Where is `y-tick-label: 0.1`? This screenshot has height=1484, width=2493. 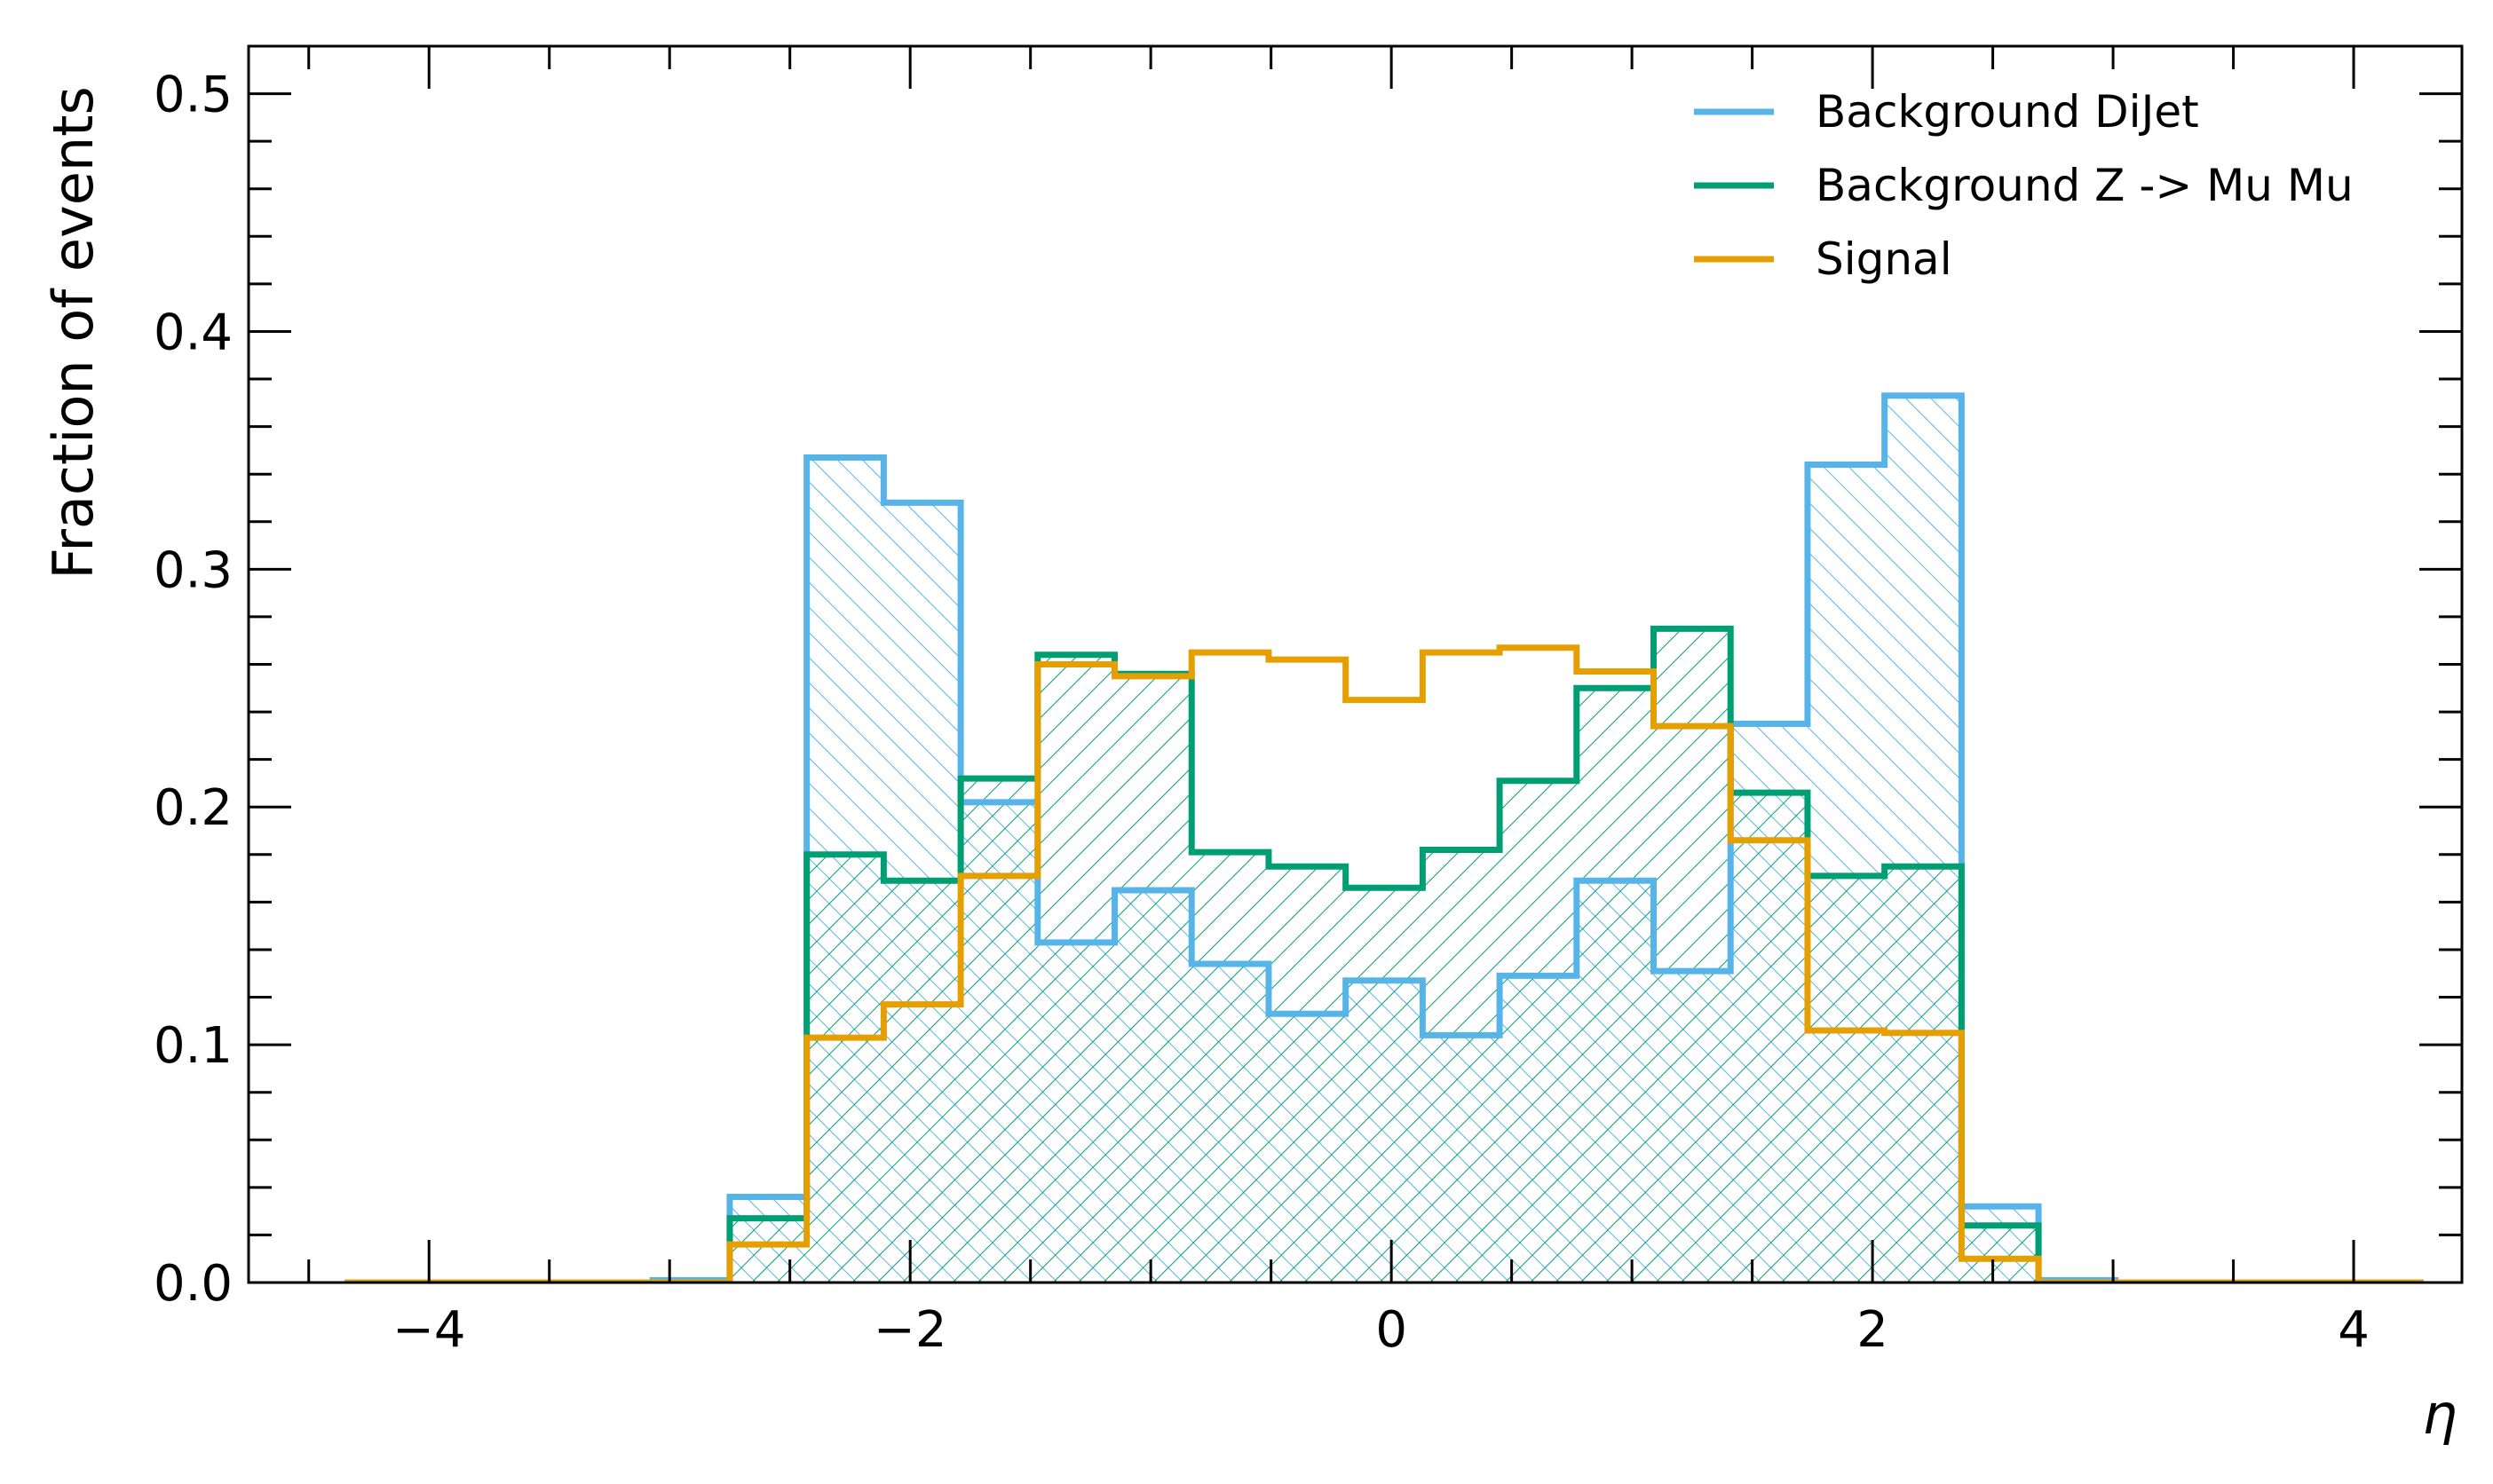
y-tick-label: 0.1 is located at coordinates (193, 1046).